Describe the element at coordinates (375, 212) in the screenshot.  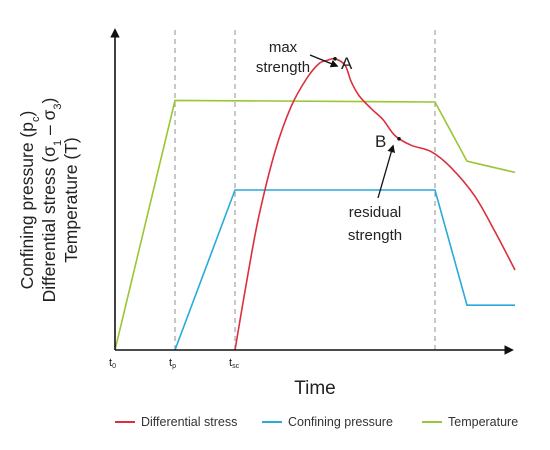
I see `residual-strength-note-line-1: residual` at that location.